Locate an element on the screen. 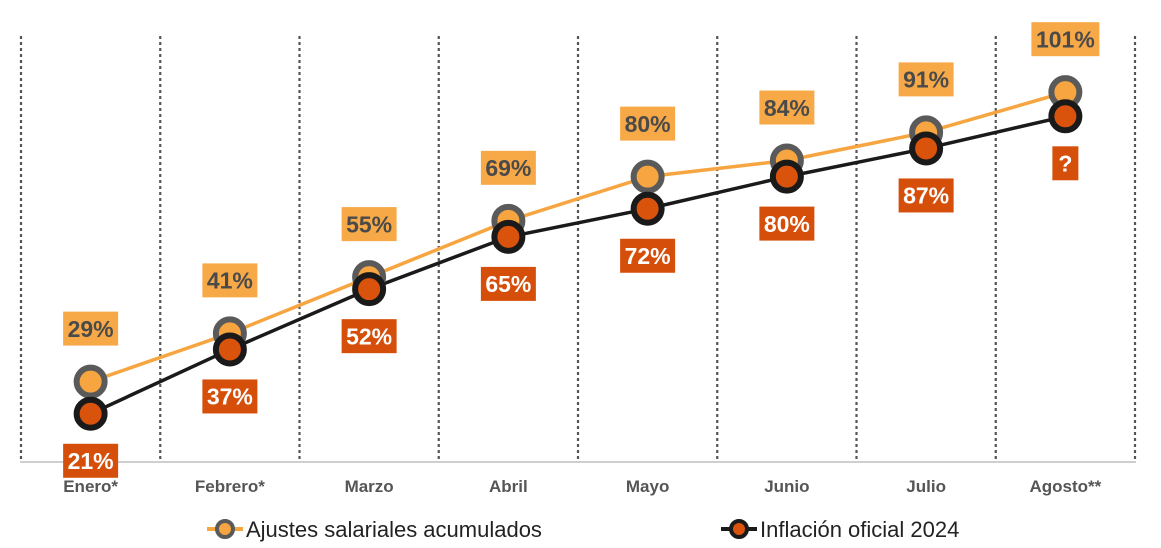  legend-swatch-marker-ajustes is located at coordinates (225, 529).